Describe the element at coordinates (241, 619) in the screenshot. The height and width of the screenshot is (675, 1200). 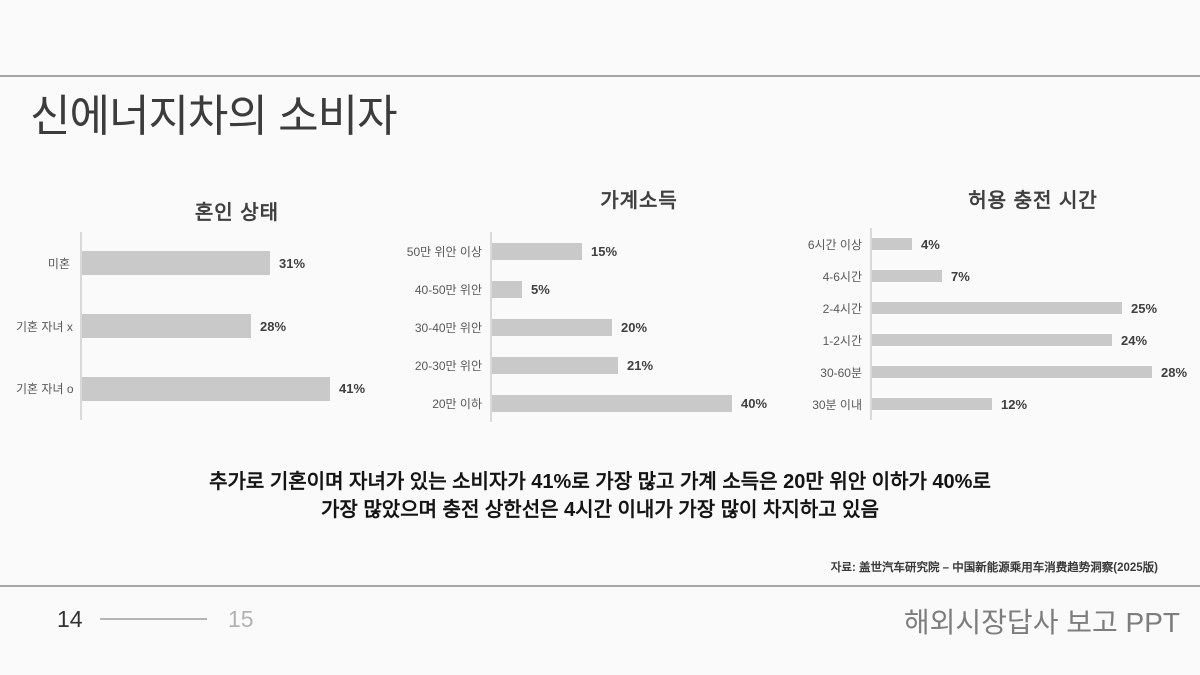
I see `page-number-next: 15` at that location.